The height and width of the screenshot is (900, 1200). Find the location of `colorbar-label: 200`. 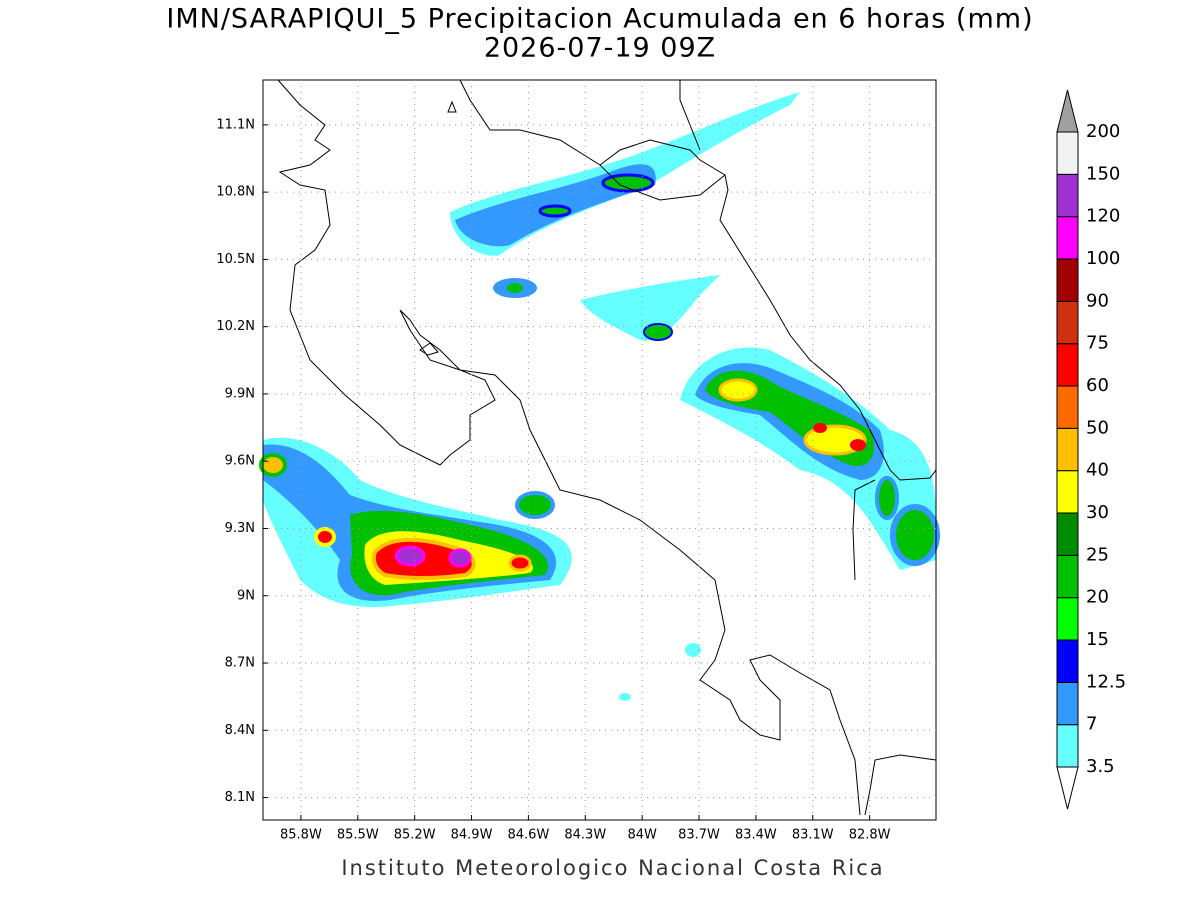

colorbar-label: 200 is located at coordinates (1103, 131).